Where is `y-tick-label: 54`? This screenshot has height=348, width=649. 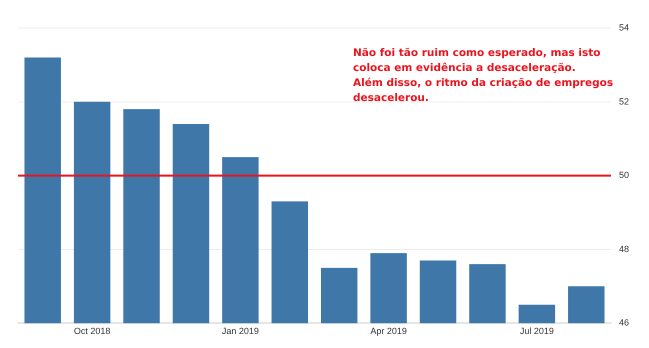 y-tick-label: 54 is located at coordinates (624, 27).